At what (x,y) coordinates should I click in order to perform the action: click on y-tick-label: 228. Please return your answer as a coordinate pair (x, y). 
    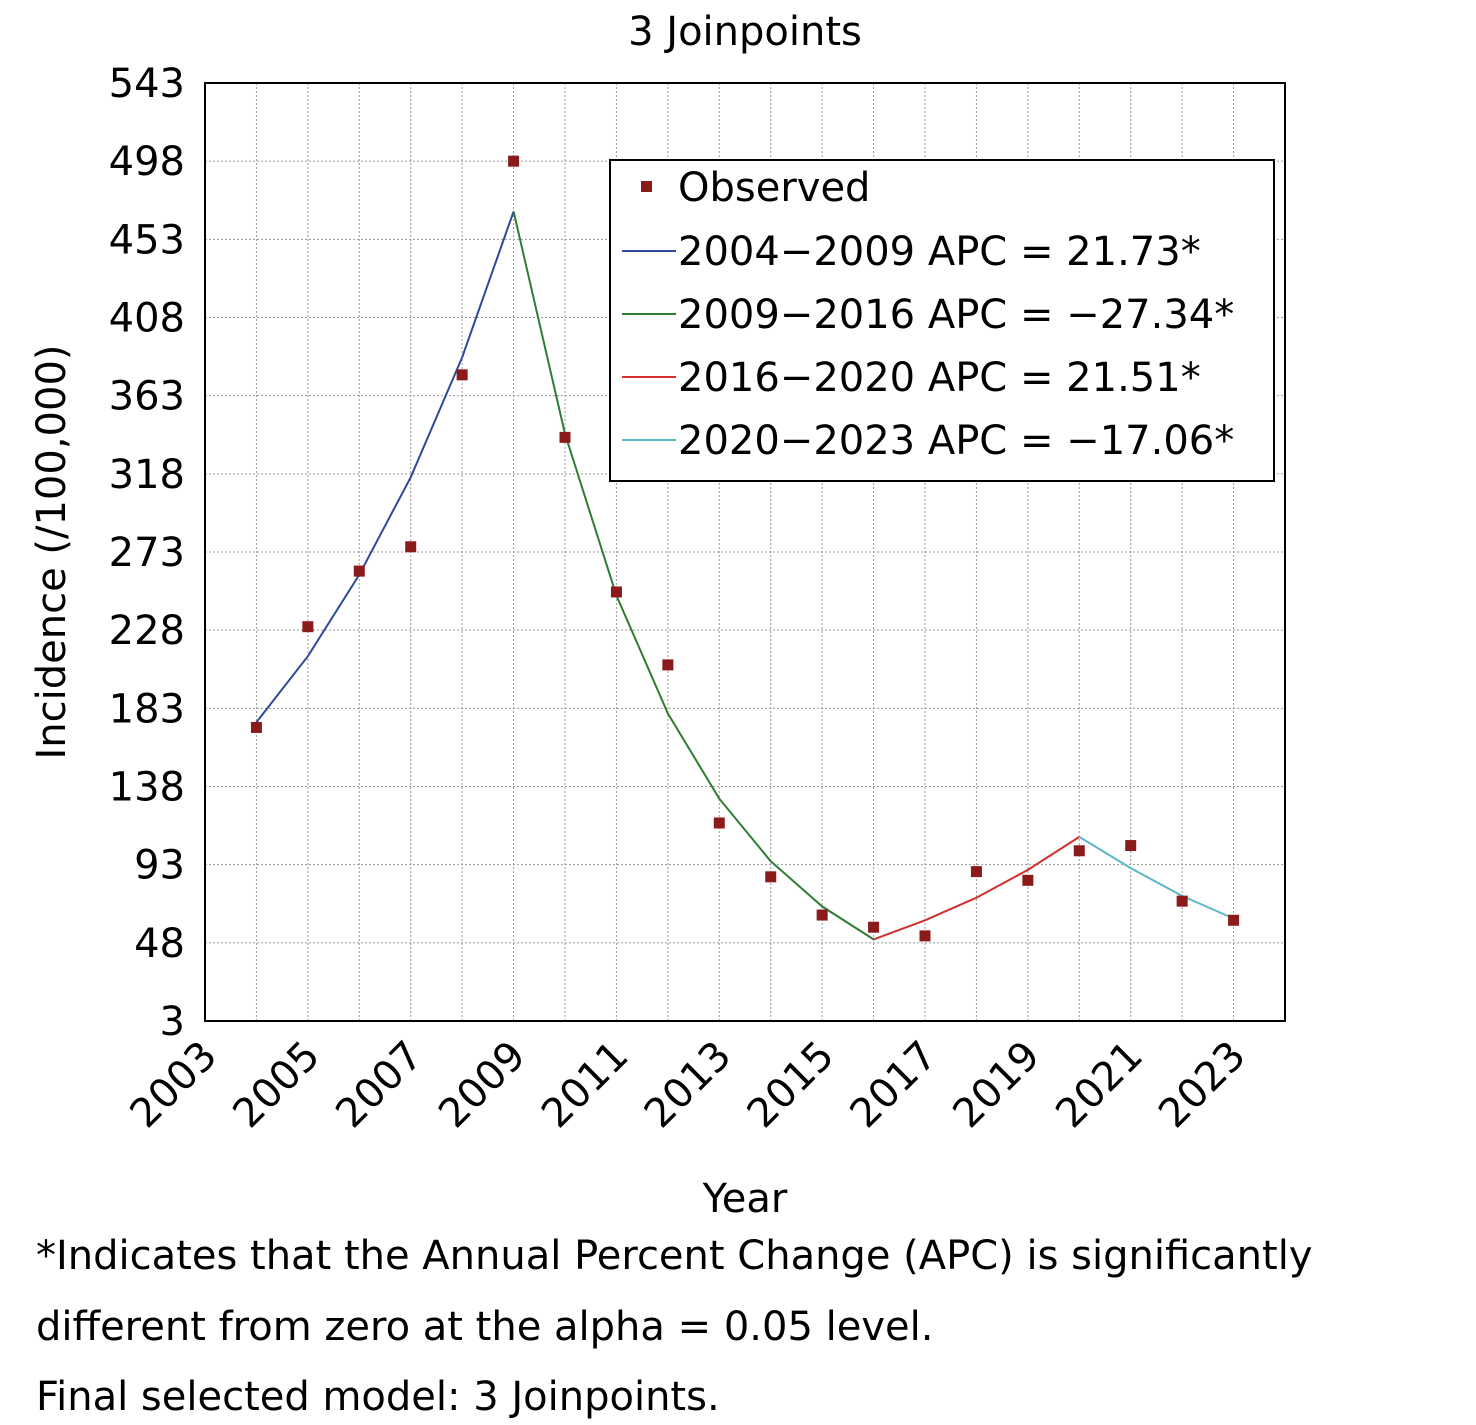
    Looking at the image, I should click on (147, 631).